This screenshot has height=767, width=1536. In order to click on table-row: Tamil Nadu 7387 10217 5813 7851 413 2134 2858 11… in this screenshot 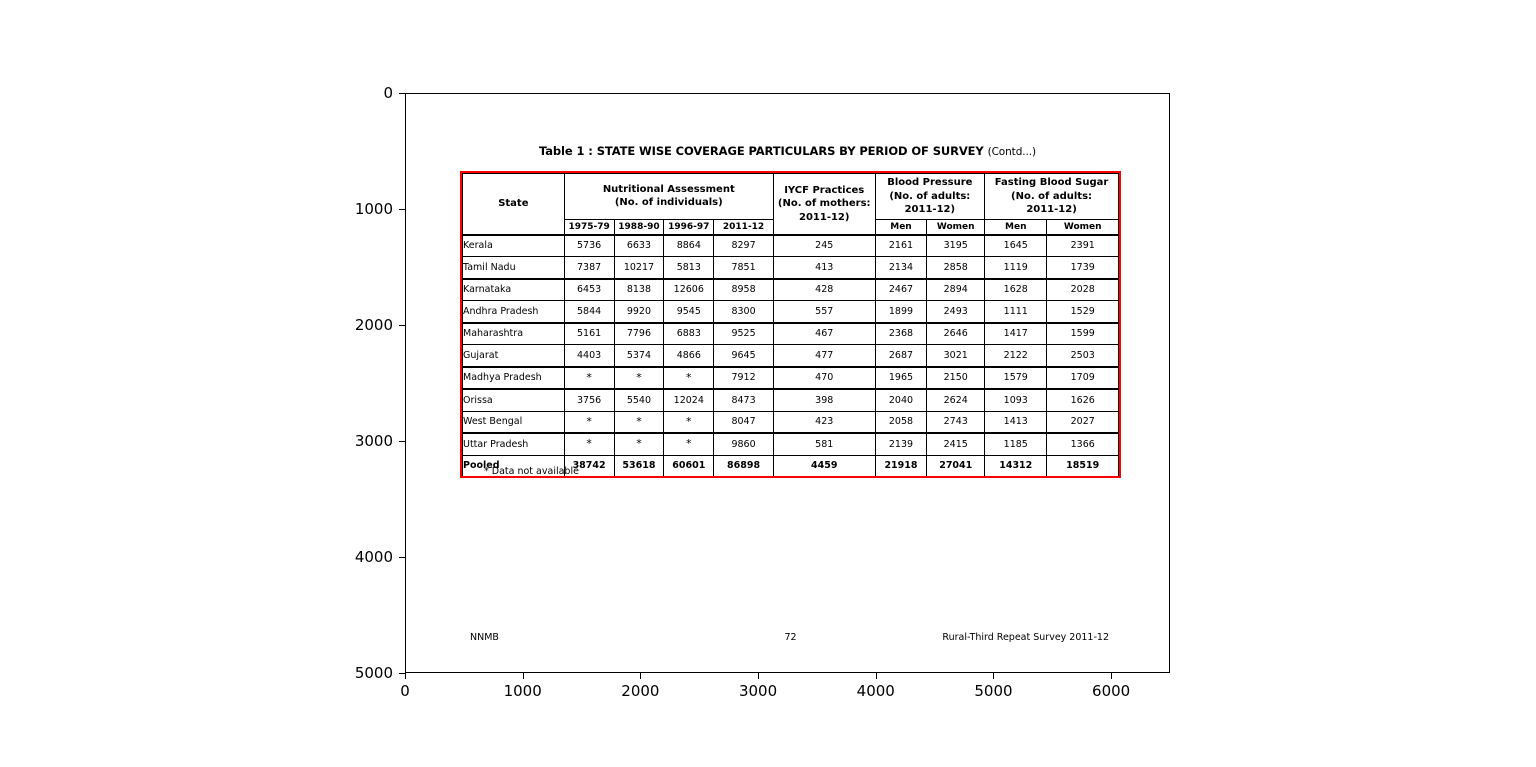, I will do `click(790, 268)`.